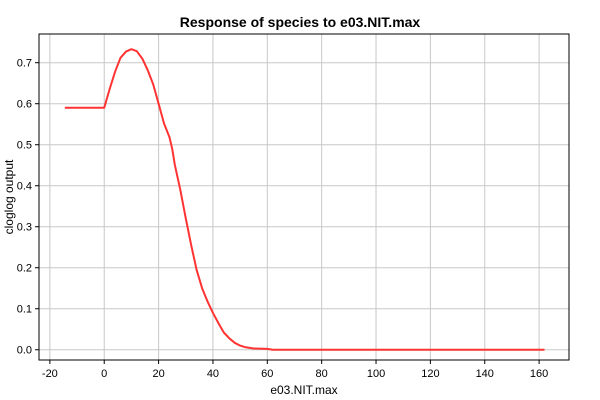 The image size is (600, 400). I want to click on x-tick-label: 120, so click(430, 374).